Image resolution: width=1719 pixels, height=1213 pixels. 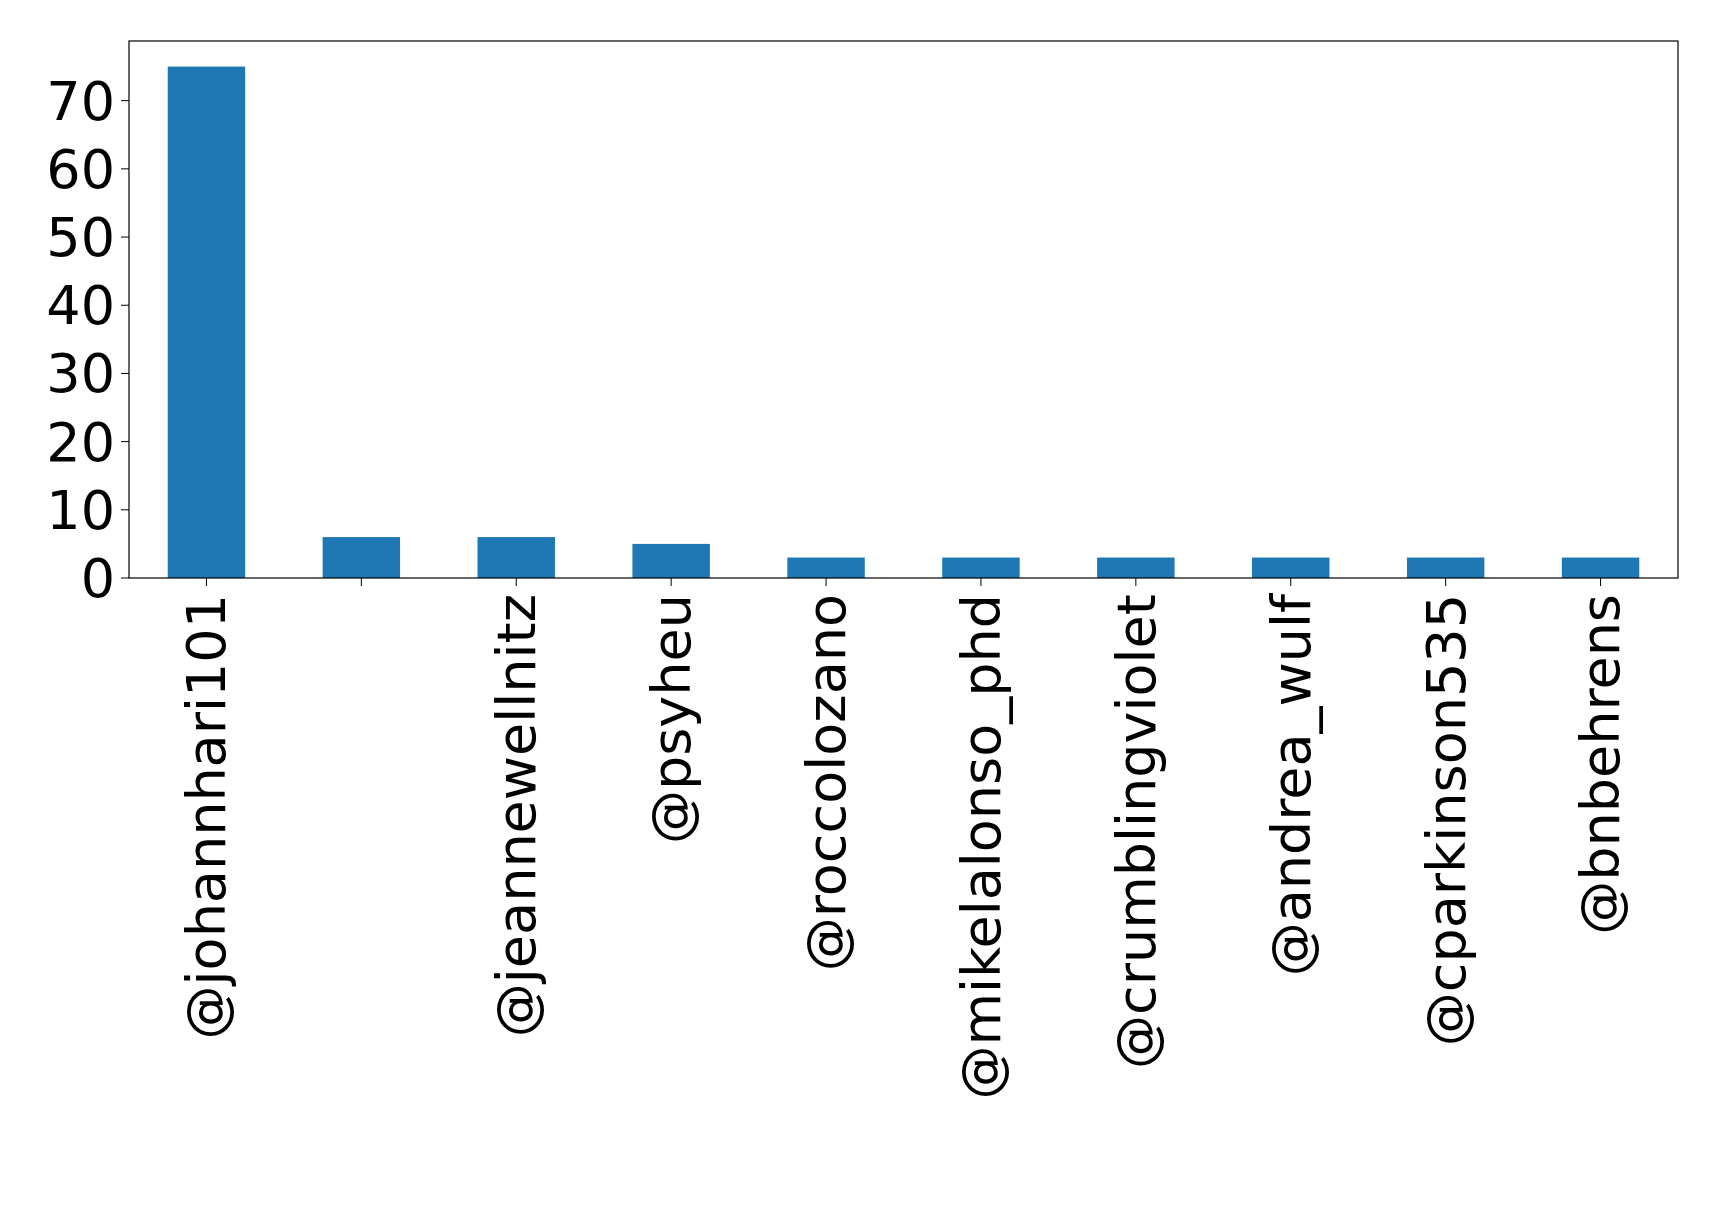 I want to click on y-tick-label: 60, so click(x=80, y=169).